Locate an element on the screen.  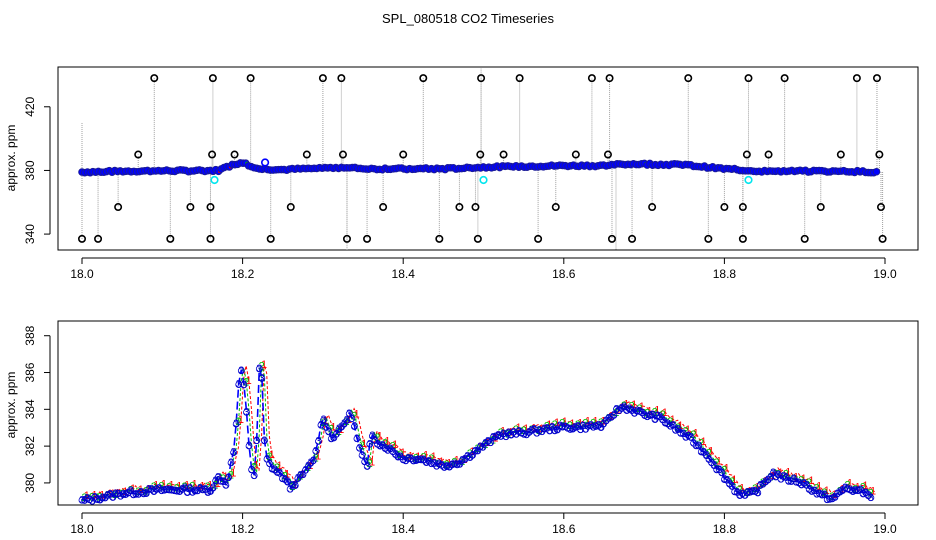
y-tick-label: 388 is located at coordinates (30, 335).